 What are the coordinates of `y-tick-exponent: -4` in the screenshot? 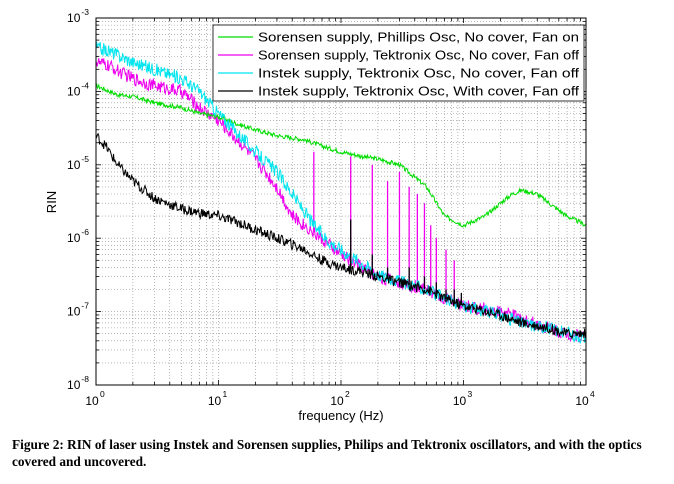 It's located at (85, 85).